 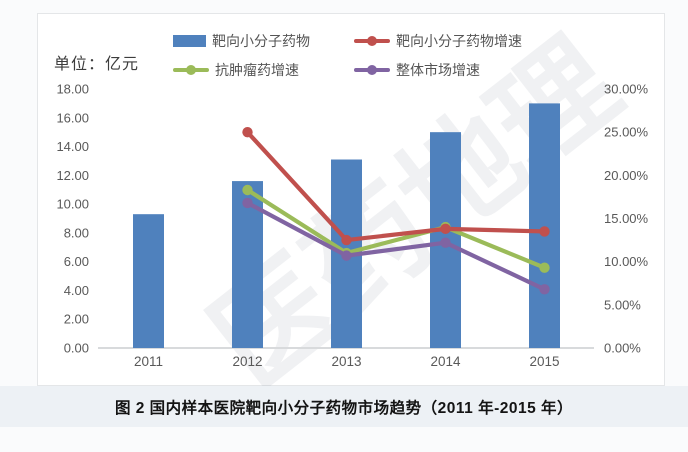 I want to click on legend-bar-swatch-icon, so click(x=189, y=41).